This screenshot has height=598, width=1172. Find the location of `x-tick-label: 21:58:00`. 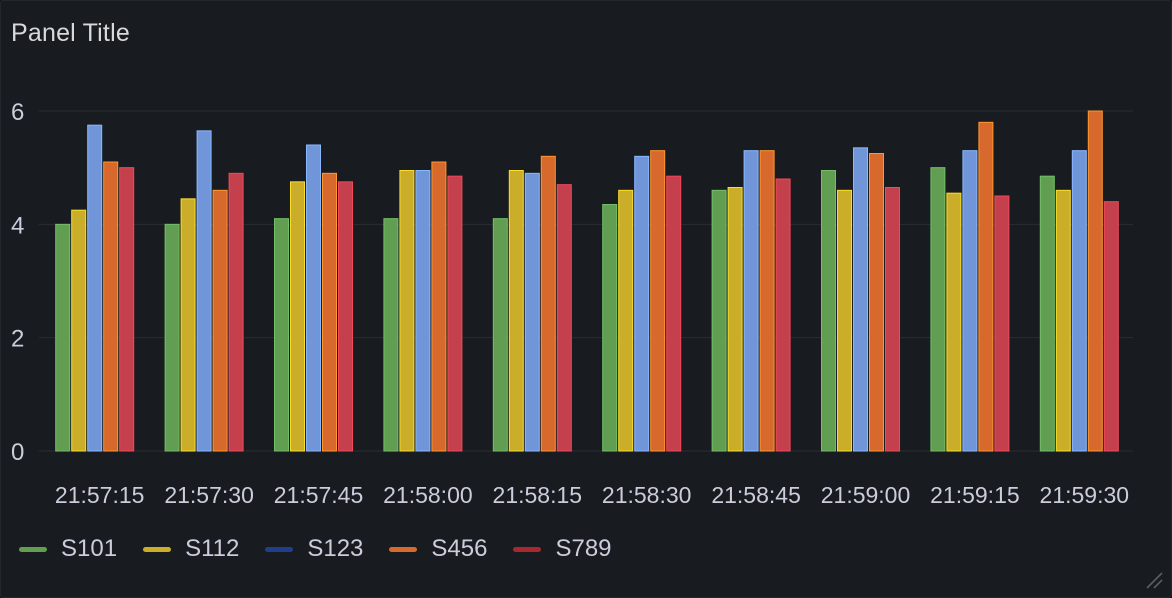

x-tick-label: 21:58:00 is located at coordinates (428, 495).